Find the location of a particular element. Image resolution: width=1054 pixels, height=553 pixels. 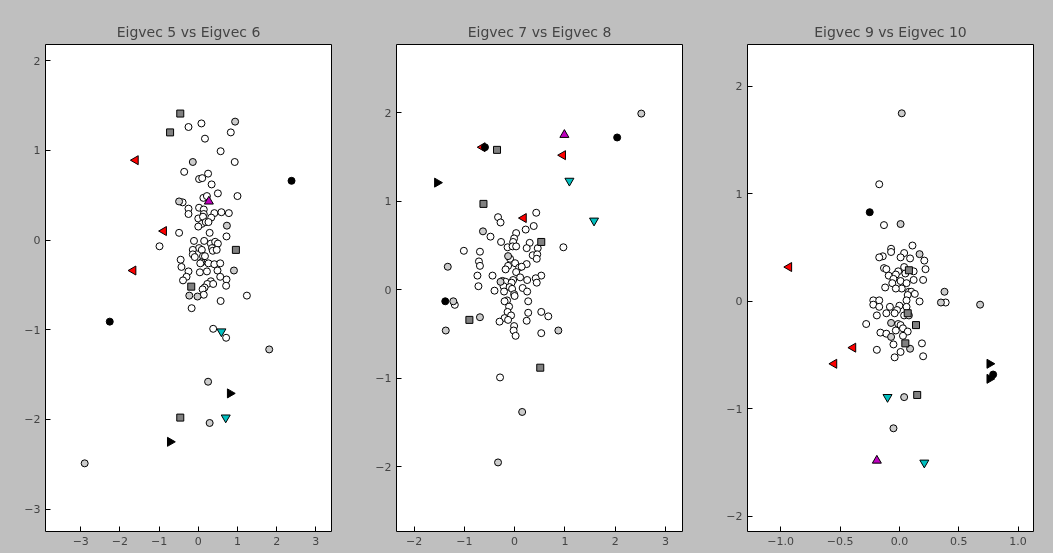

x-tick-label: −3 is located at coordinates (80, 541).